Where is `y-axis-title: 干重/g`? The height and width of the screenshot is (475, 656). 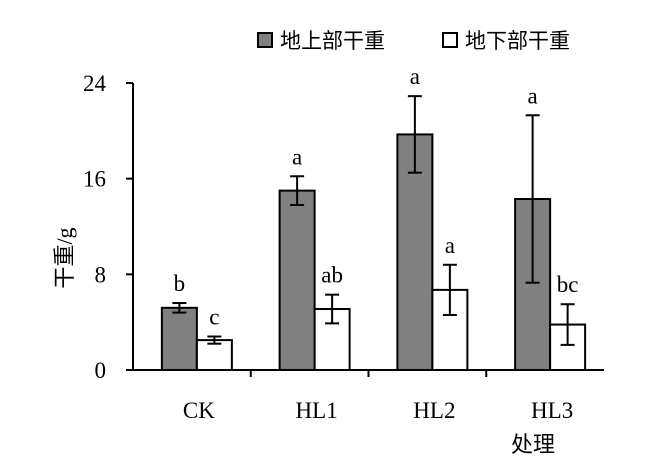
y-axis-title: 干重/g is located at coordinates (64, 257).